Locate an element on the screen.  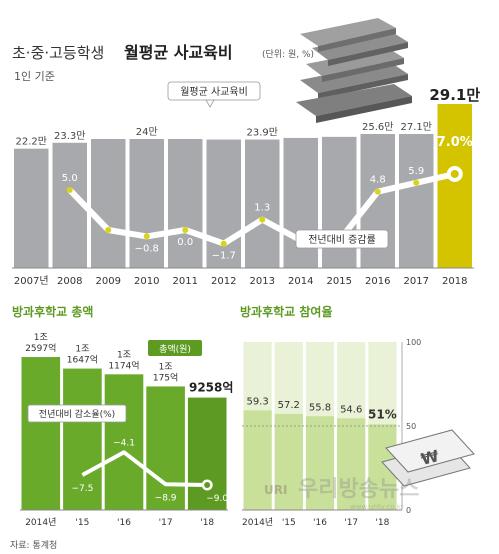
x-tick-label: 2017 is located at coordinates (416, 281).